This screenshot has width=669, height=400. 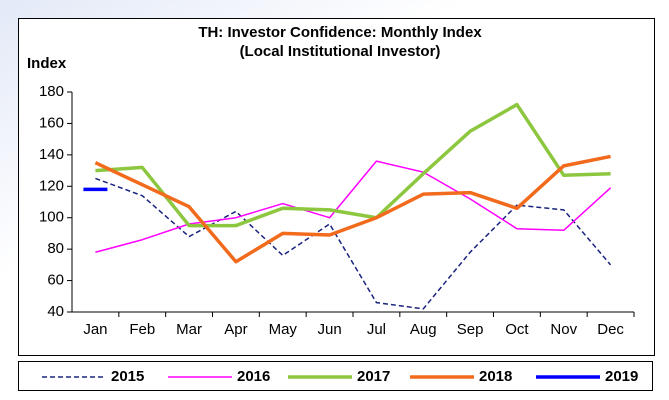 I want to click on legend-label: 2019, so click(x=621, y=376).